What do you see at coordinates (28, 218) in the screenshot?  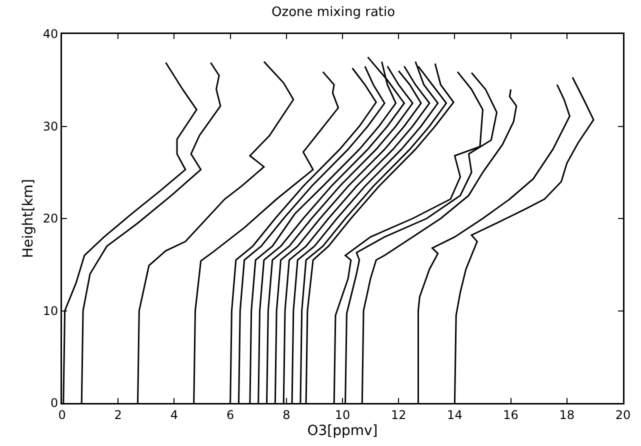 I see `y-axis-title: Height[km]` at bounding box center [28, 218].